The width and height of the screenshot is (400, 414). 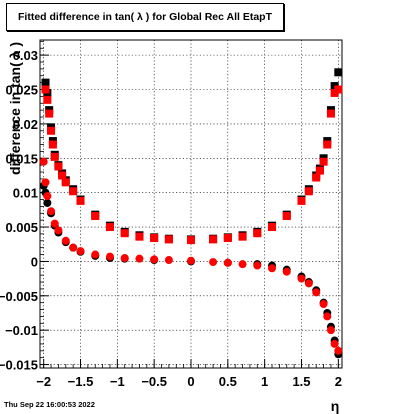 What do you see at coordinates (15, 108) in the screenshot?
I see `y-axis-label: difference in tan( λ )` at bounding box center [15, 108].